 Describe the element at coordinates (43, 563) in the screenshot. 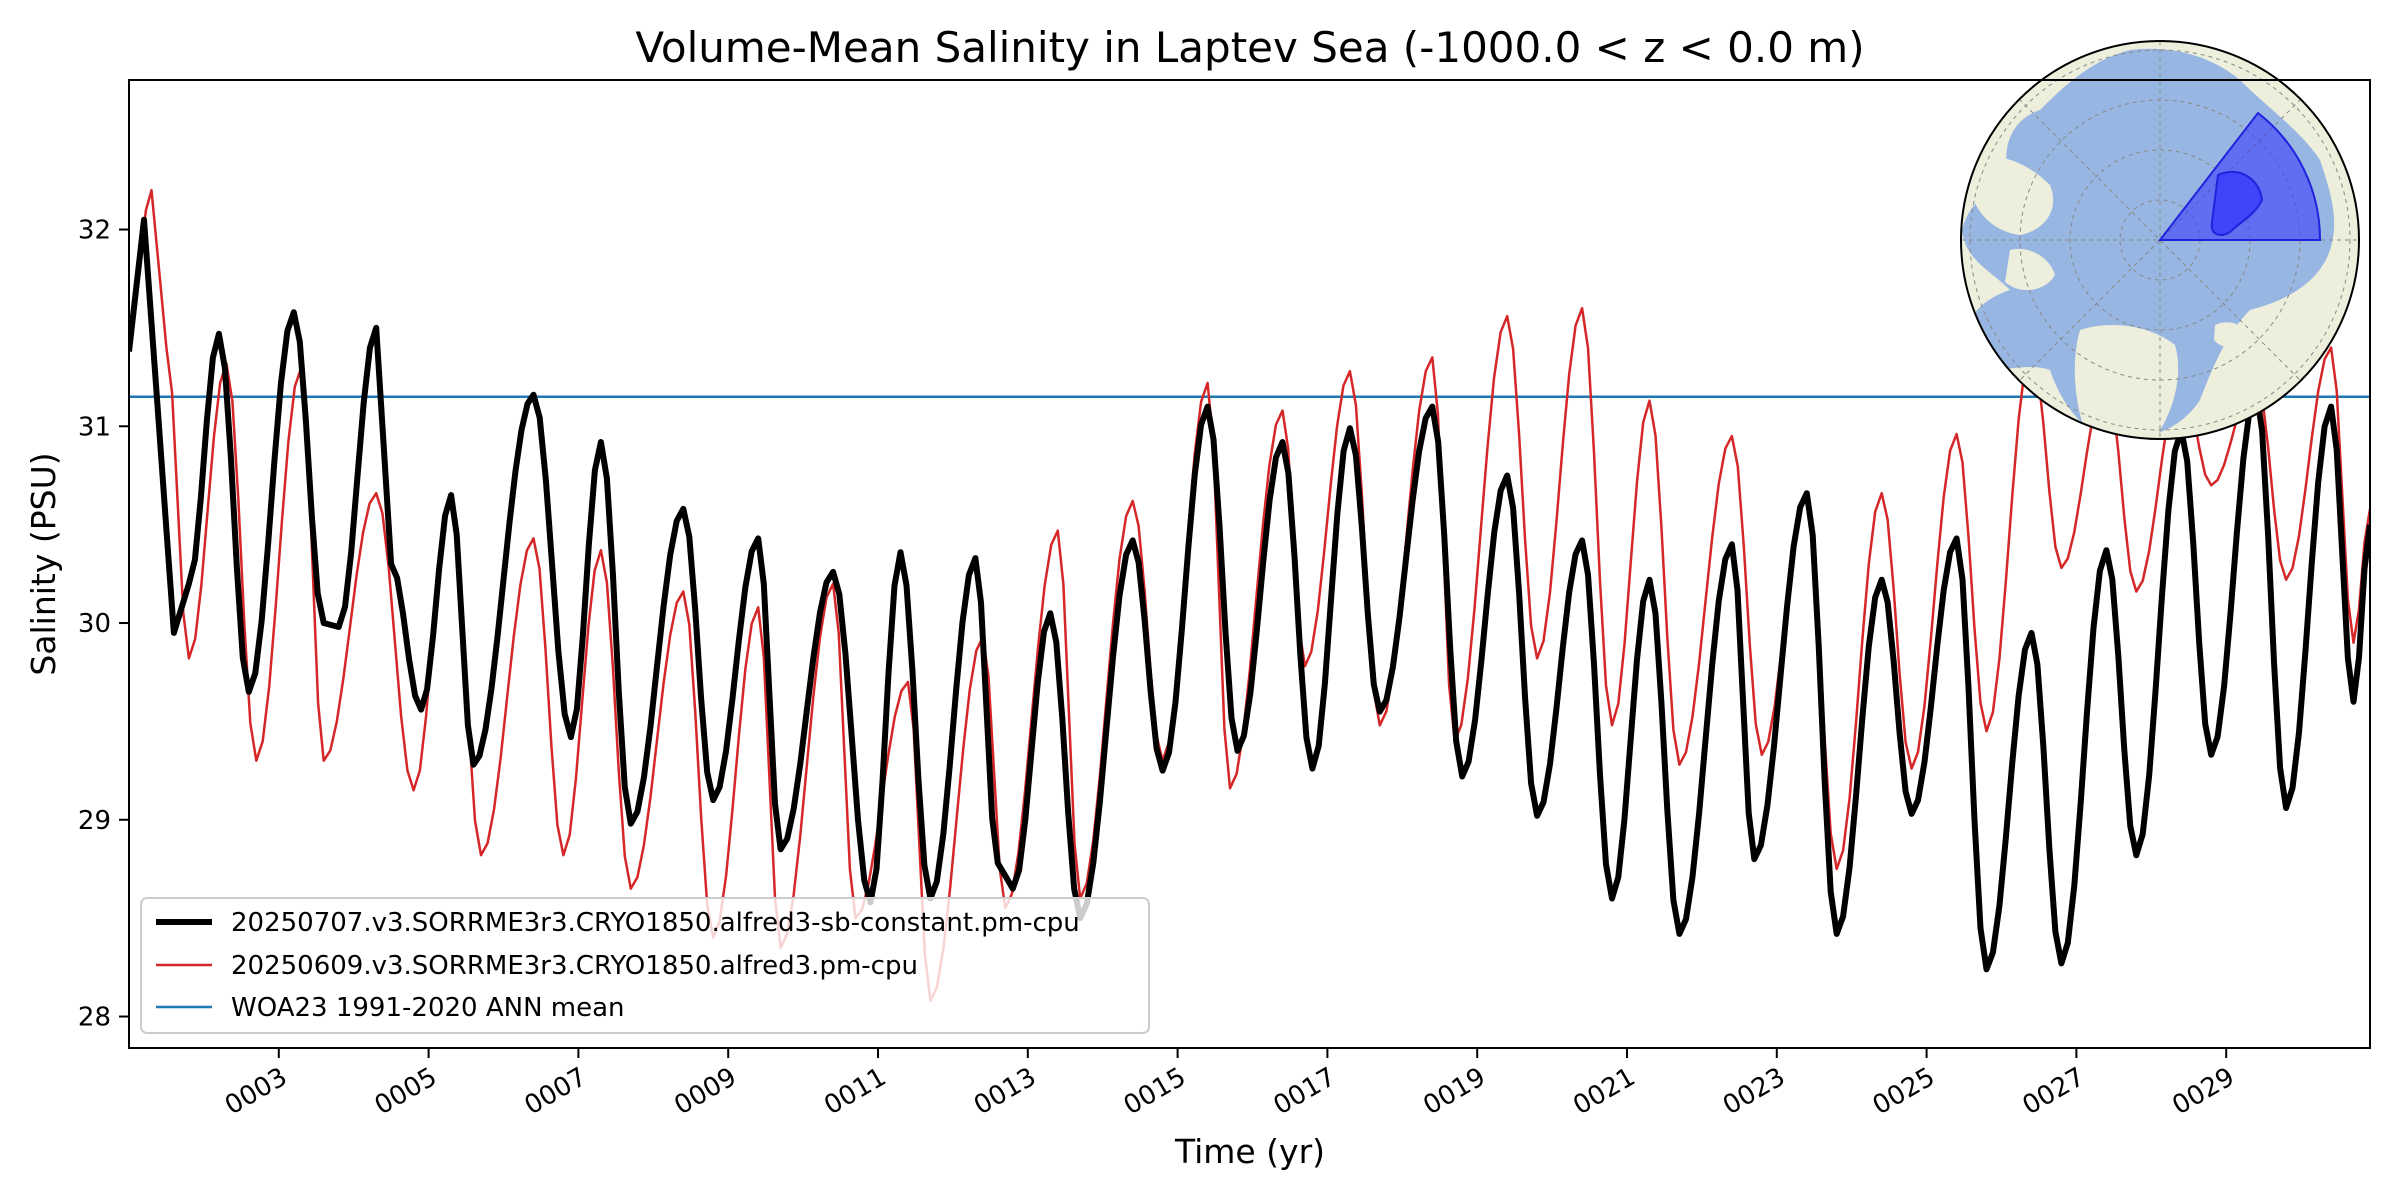

I see `y-axis-label: Salinity (PSU)` at that location.